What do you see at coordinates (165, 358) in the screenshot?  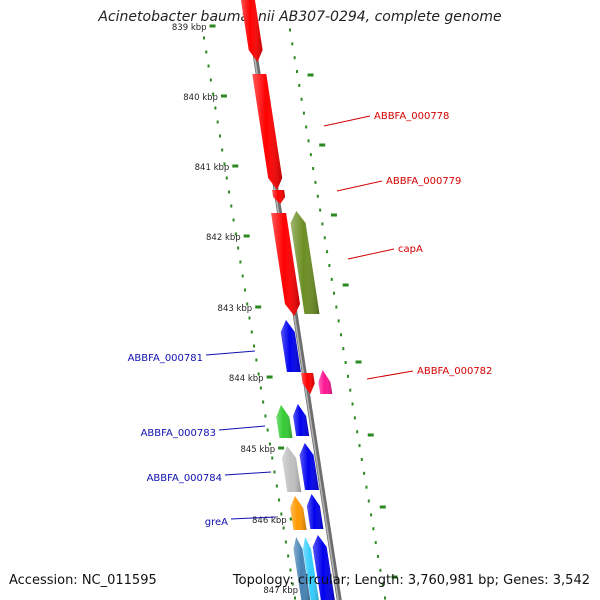 I see `gene-label-abbfa-000781: ABBFA_000781` at bounding box center [165, 358].